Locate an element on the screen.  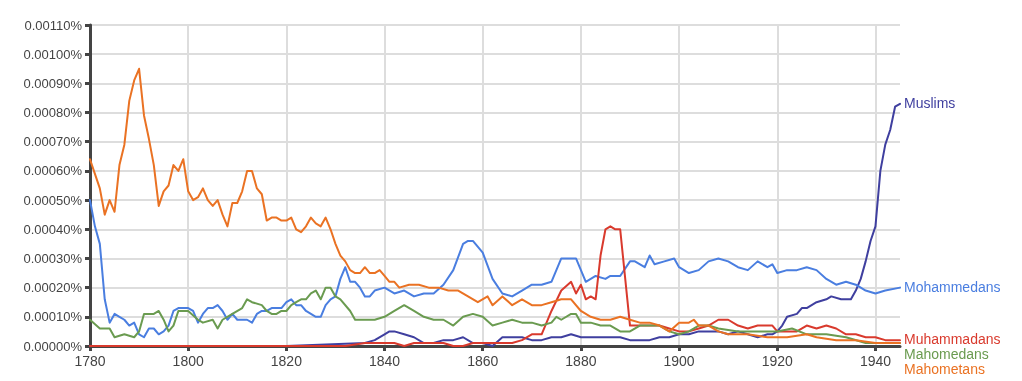
y-tick-label: 0.00030% is located at coordinates (53, 258).